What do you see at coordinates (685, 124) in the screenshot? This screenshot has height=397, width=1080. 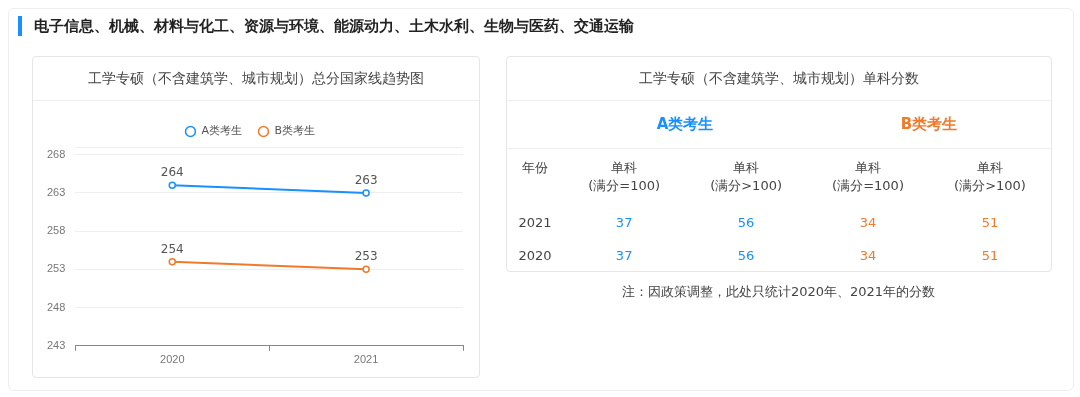 I see `text: A类考生` at bounding box center [685, 124].